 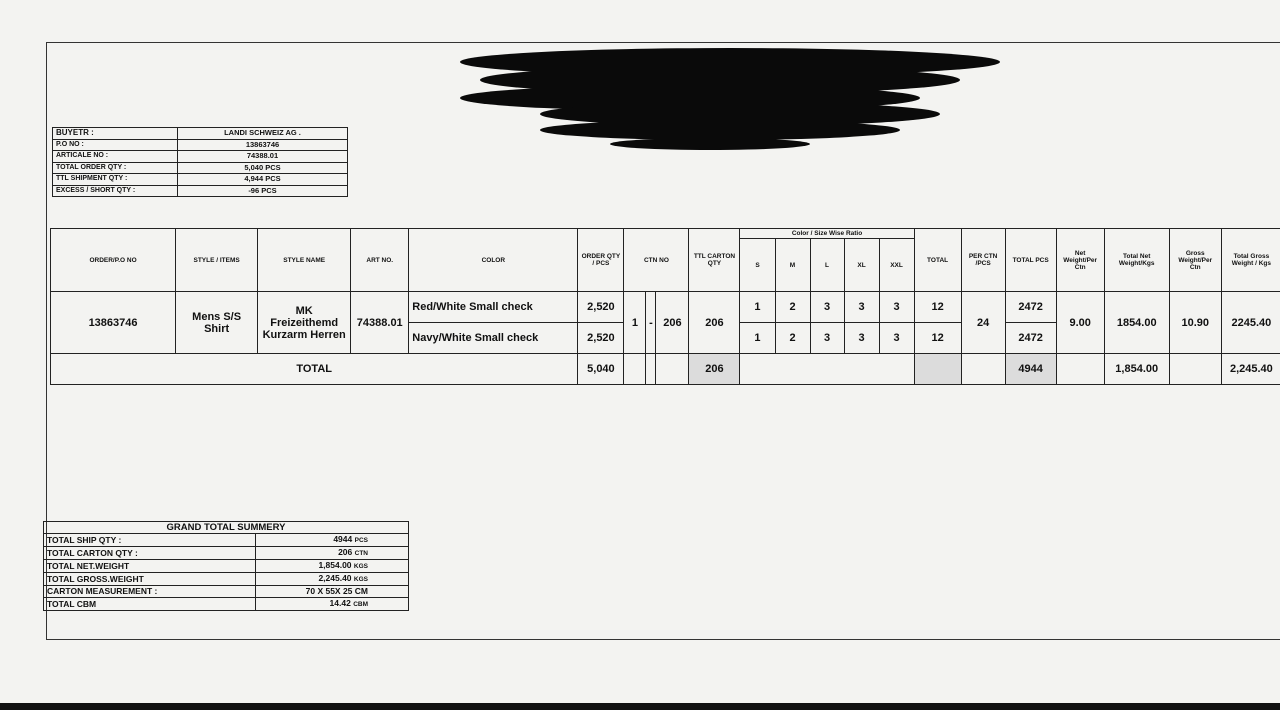 I want to click on ctn-from-cell: 1, so click(x=635, y=322).